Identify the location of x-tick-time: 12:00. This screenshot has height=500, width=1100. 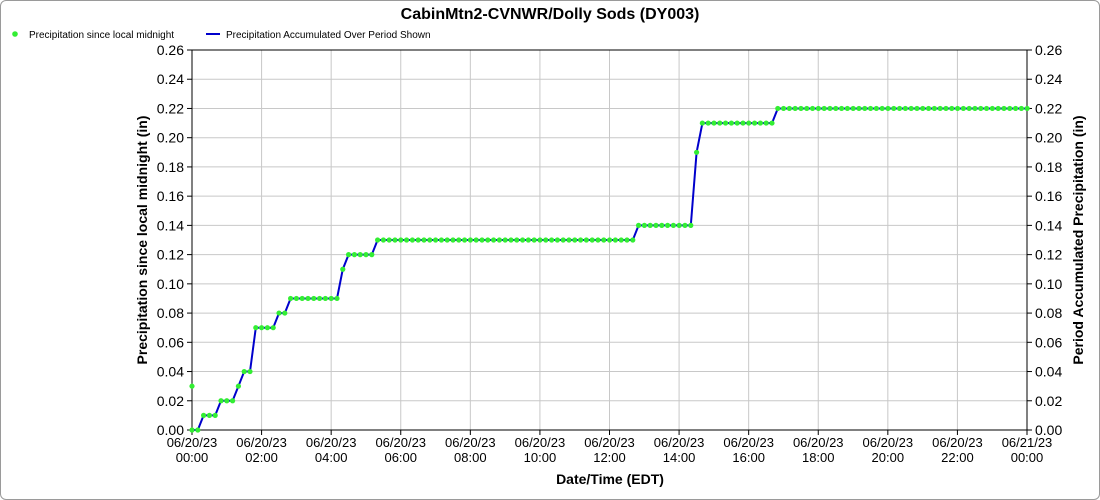
(609, 457).